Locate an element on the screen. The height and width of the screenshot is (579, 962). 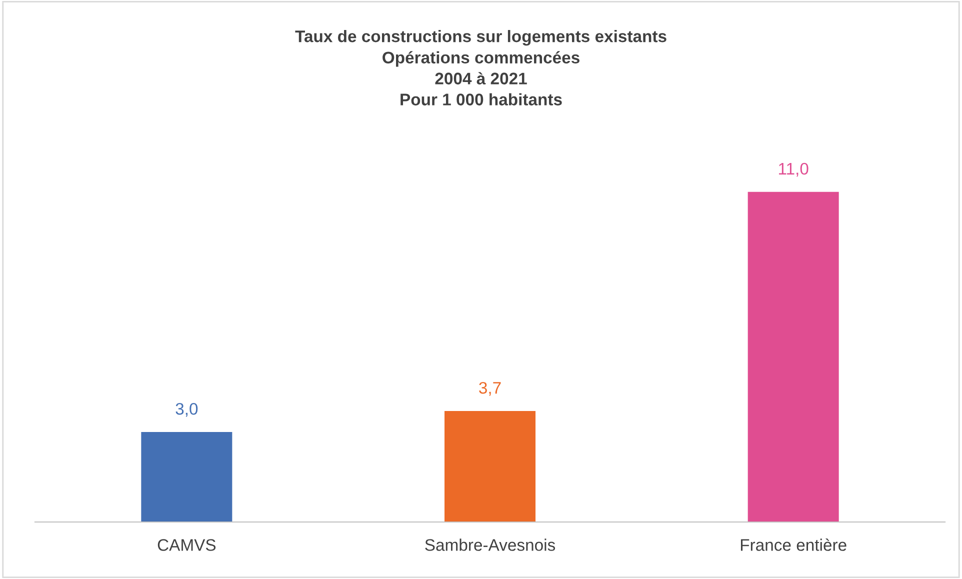
x-tick-label: France entière is located at coordinates (793, 544).